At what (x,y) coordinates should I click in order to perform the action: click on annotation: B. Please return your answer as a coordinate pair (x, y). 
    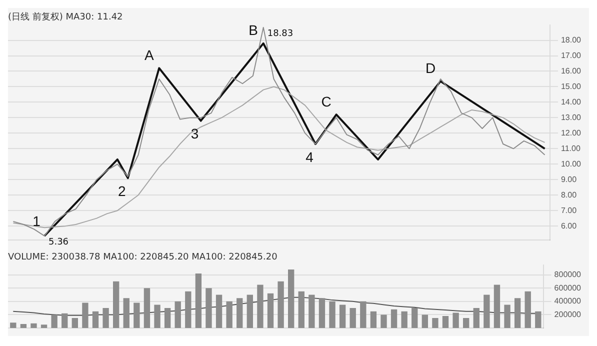
    Looking at the image, I should click on (253, 30).